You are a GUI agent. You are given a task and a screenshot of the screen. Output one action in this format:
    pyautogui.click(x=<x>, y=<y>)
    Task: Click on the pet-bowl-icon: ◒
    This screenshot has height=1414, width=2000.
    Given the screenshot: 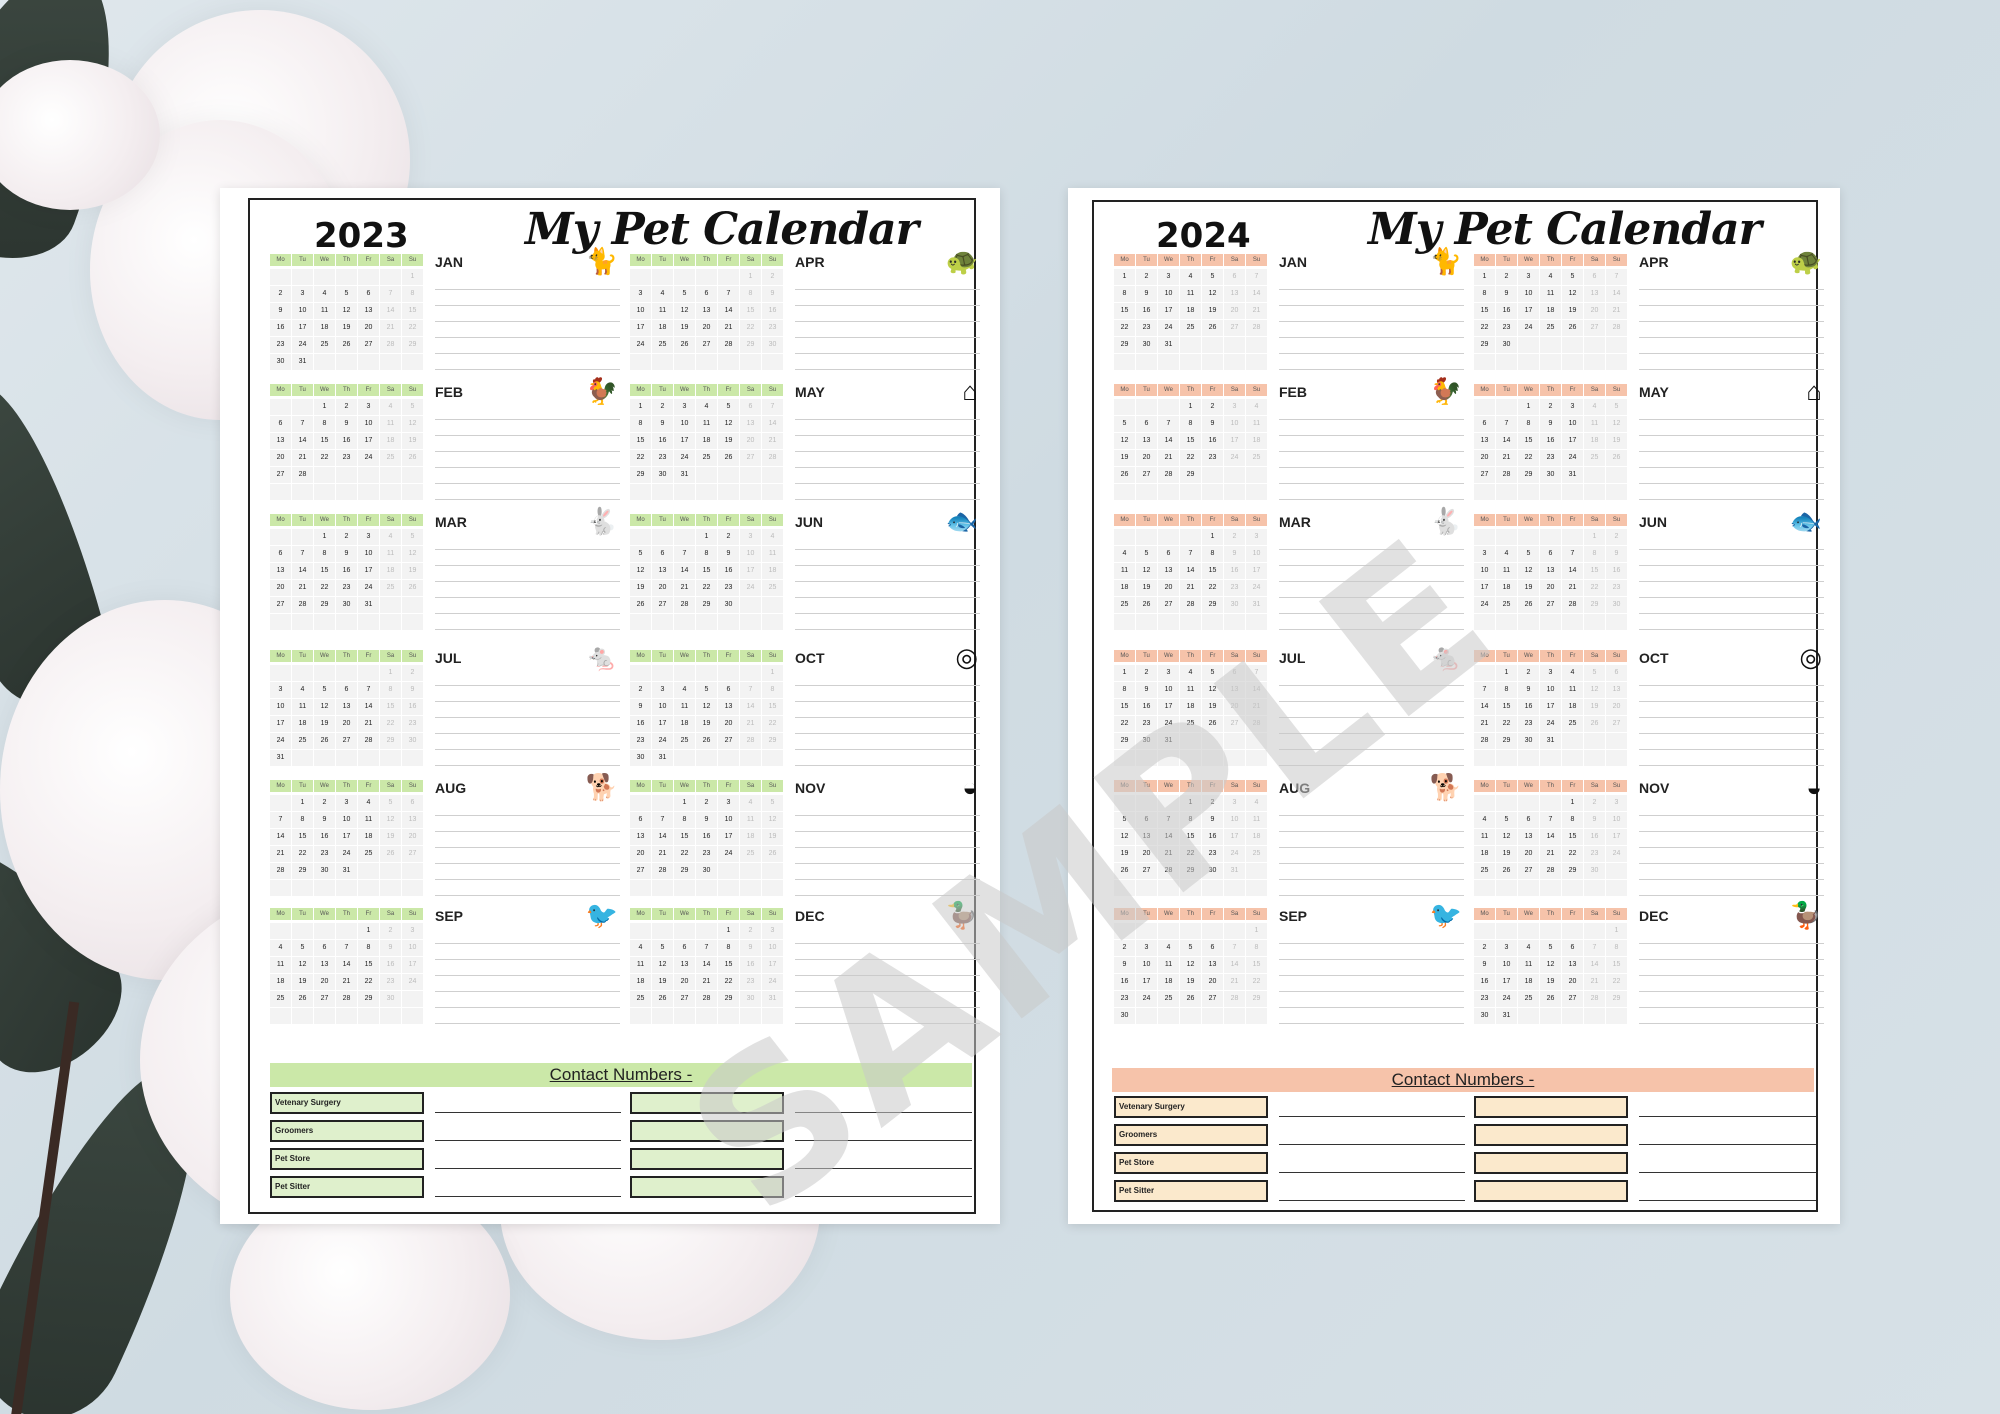 What is the action you would take?
    pyautogui.click(x=1814, y=787)
    